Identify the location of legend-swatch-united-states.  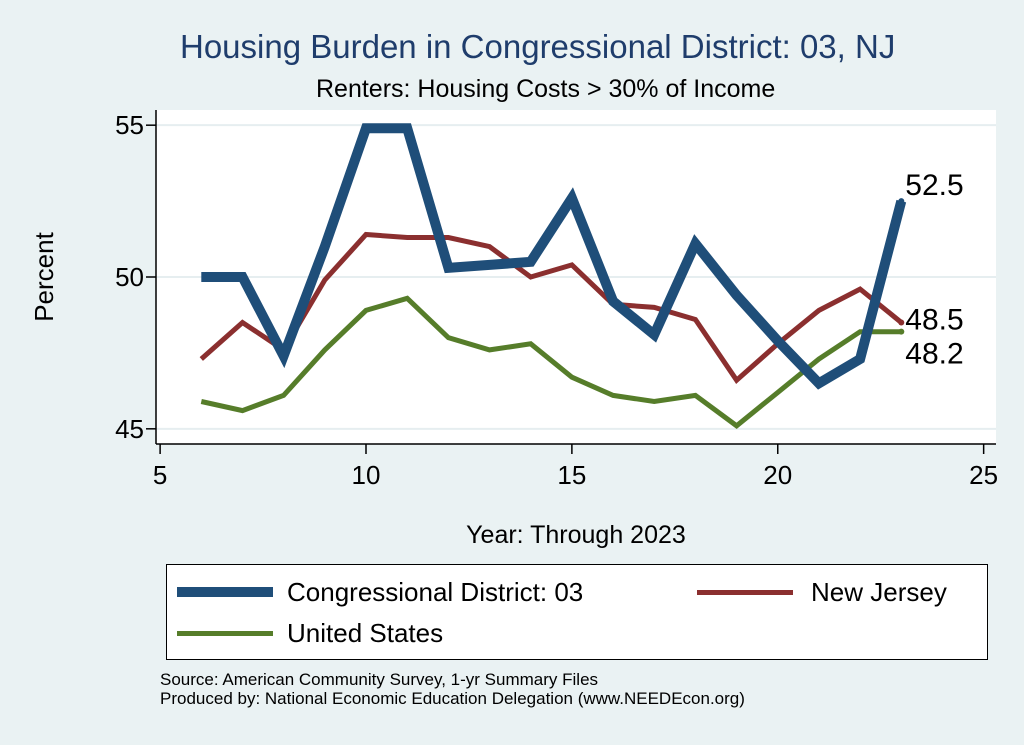
(225, 633).